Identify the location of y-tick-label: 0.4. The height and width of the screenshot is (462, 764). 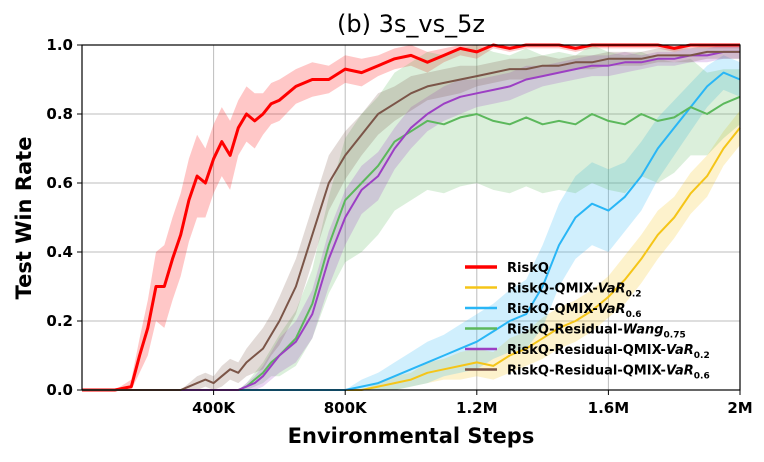
(59, 252).